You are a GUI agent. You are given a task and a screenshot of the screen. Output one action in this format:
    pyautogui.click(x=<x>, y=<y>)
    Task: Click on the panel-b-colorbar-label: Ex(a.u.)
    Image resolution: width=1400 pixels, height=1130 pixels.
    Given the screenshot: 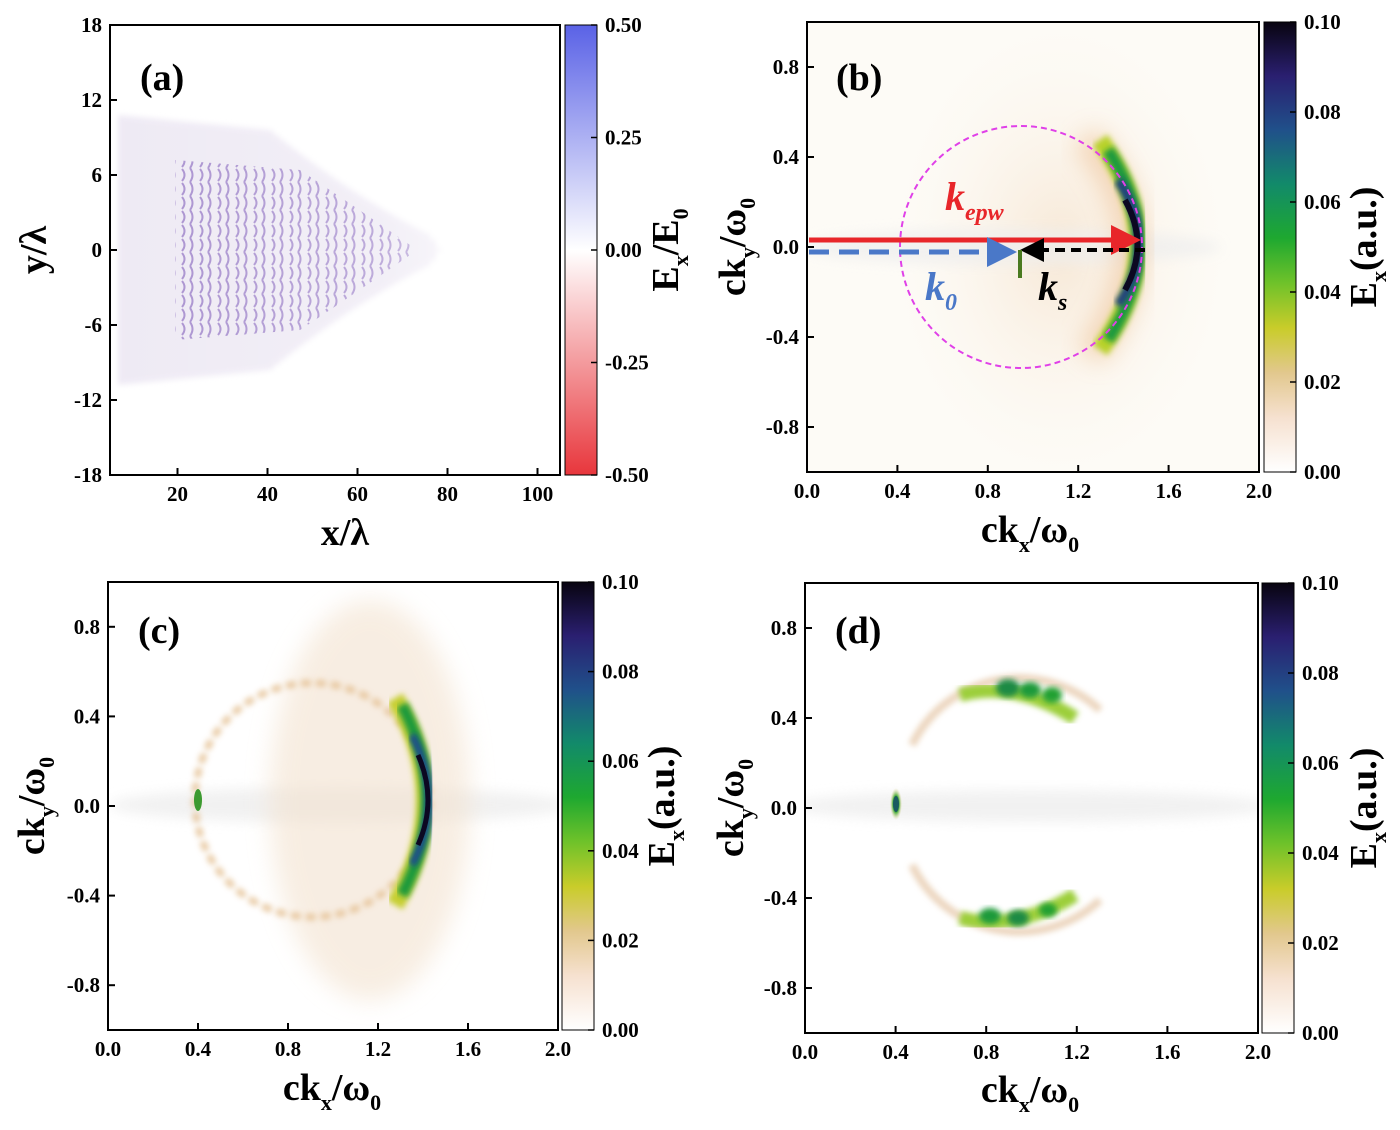 What is the action you would take?
    pyautogui.click(x=1367, y=247)
    